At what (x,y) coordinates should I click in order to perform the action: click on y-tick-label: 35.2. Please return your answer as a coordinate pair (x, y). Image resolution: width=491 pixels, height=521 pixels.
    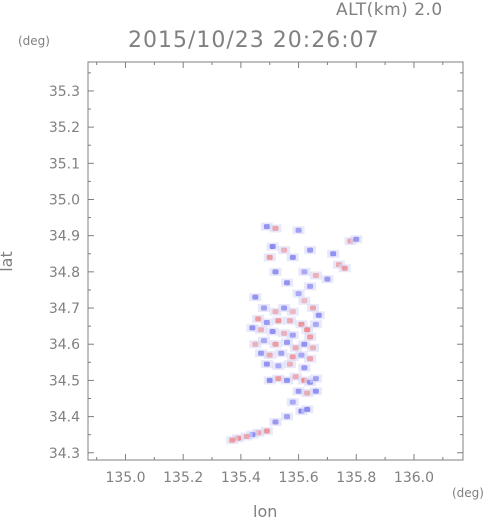
    Looking at the image, I should click on (64, 128).